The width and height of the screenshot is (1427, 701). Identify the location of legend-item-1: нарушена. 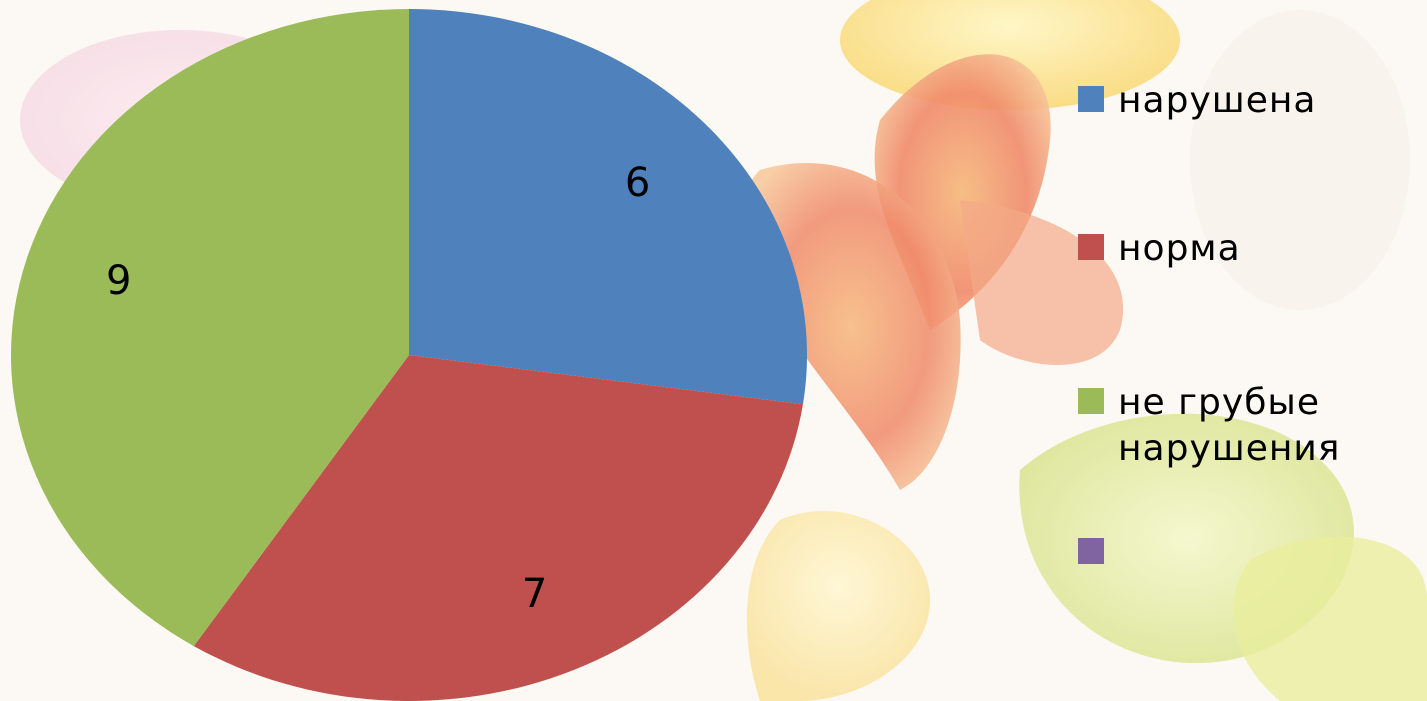
(1243, 101).